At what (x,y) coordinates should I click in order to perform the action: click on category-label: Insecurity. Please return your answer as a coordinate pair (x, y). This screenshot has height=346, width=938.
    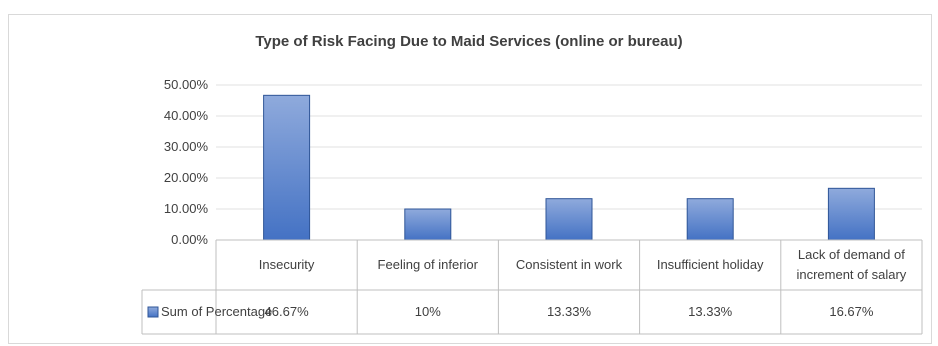
    Looking at the image, I should click on (286, 264).